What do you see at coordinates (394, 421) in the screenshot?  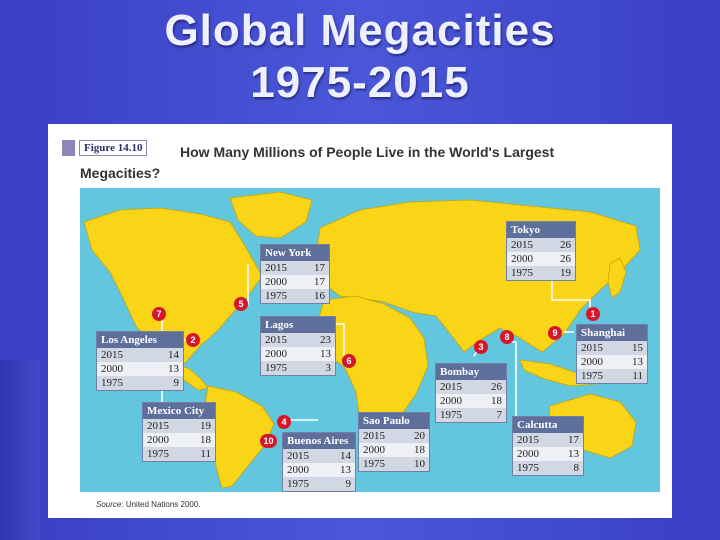 I see `city-name: Sao Paulo` at bounding box center [394, 421].